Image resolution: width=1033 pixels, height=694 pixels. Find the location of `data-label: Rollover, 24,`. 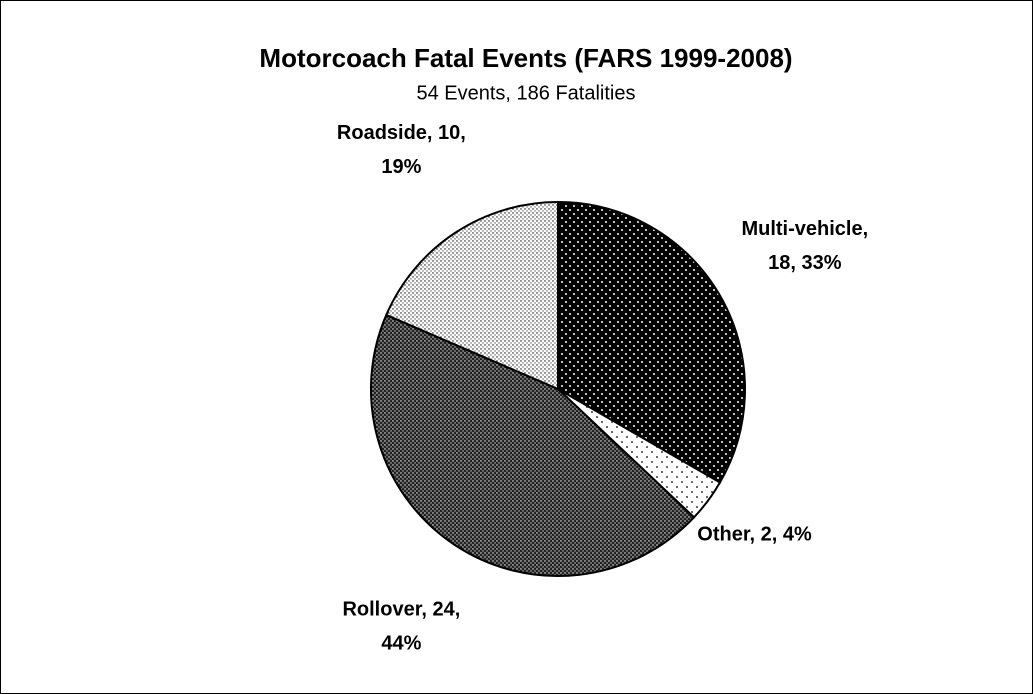

data-label: Rollover, 24, is located at coordinates (401, 609).